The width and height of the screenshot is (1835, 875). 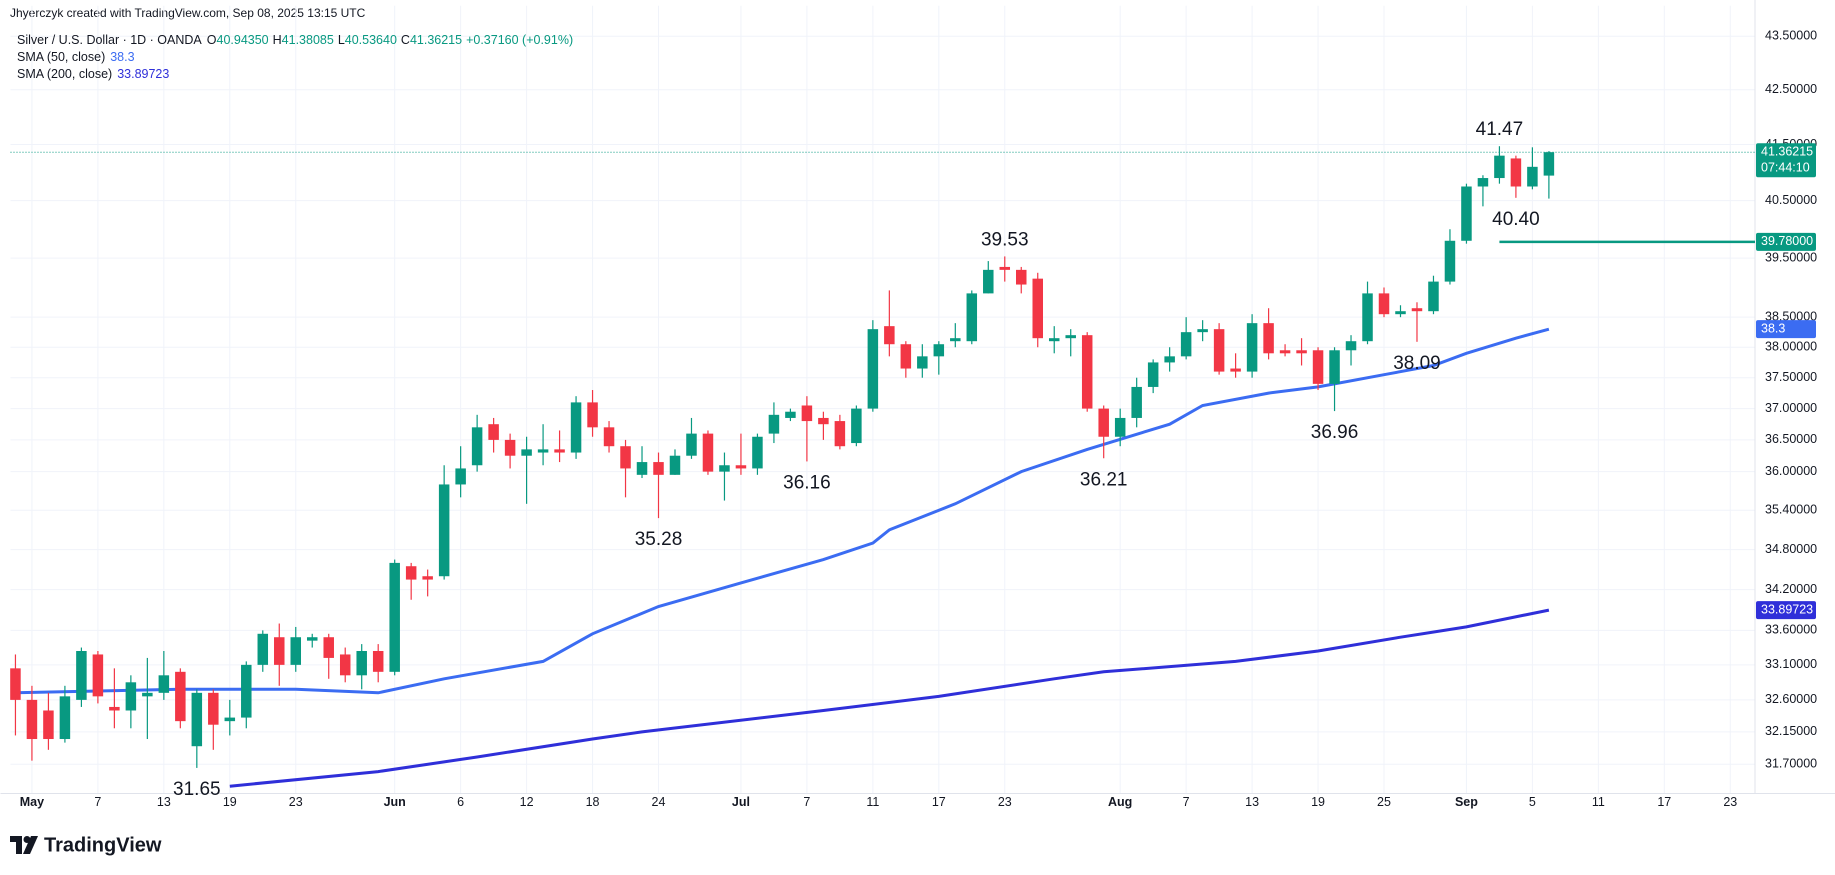 What do you see at coordinates (1120, 802) in the screenshot?
I see `x-tick-label: Aug` at bounding box center [1120, 802].